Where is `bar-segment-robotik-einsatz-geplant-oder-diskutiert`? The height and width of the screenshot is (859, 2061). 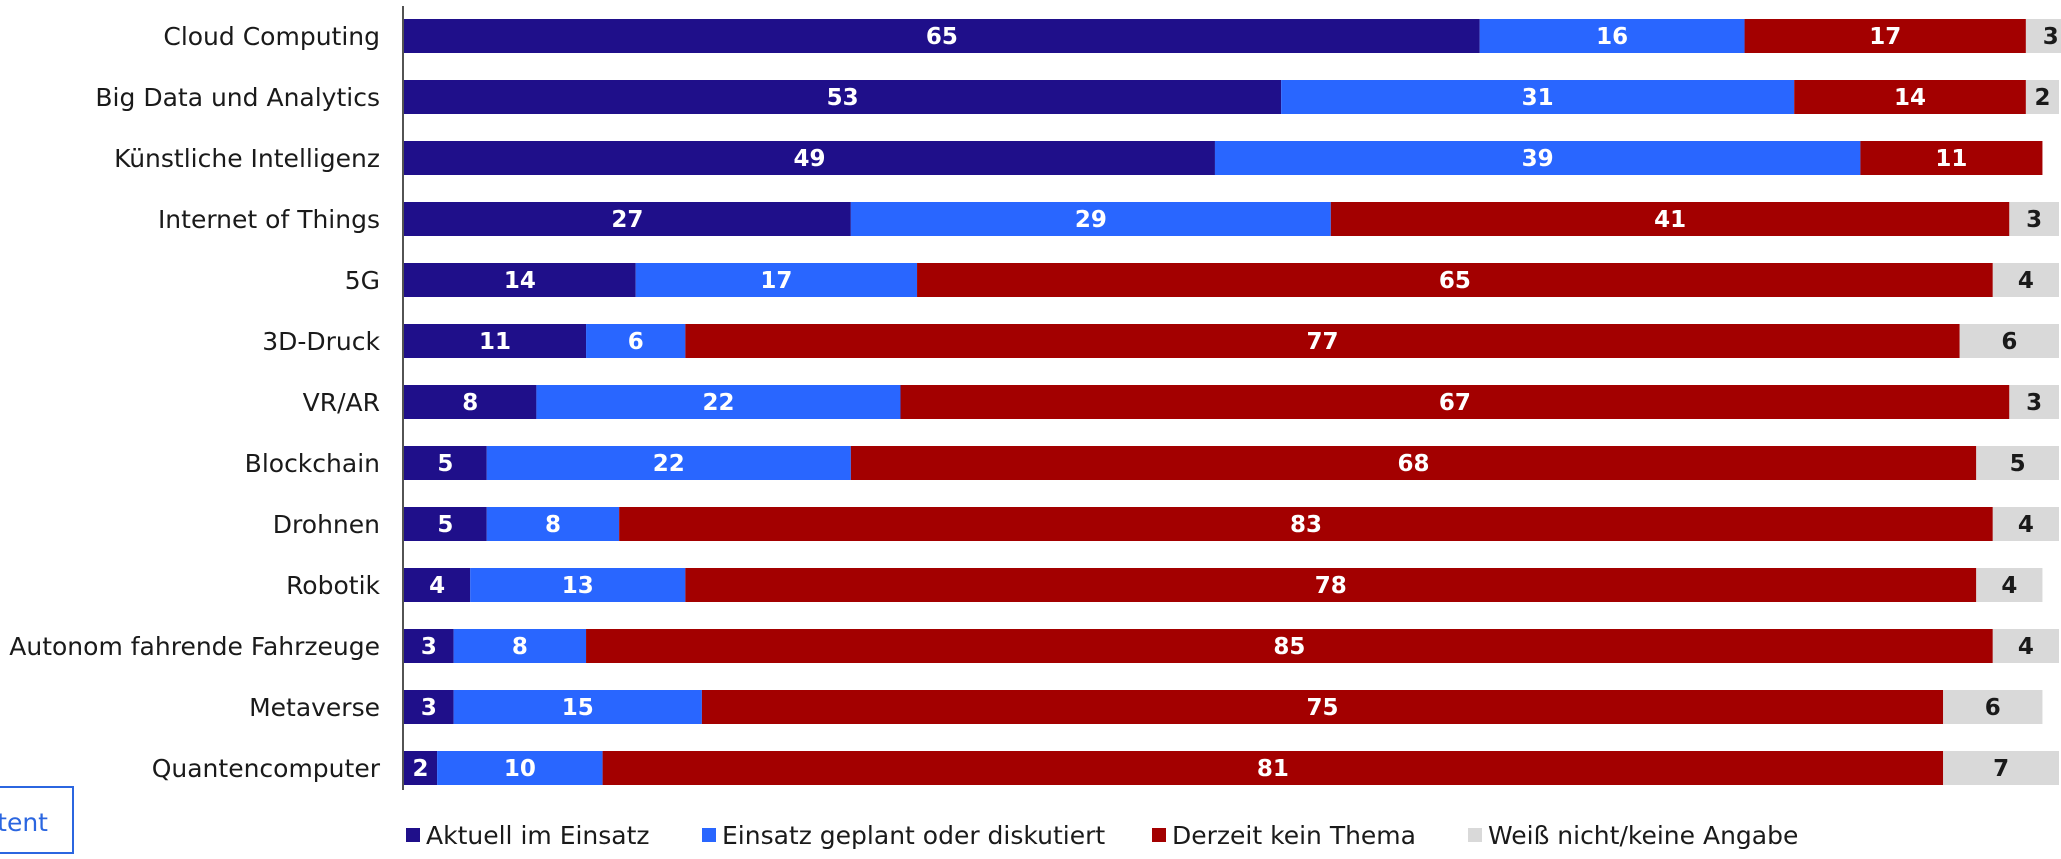
bar-segment-robotik-einsatz-geplant-oder-diskutiert is located at coordinates (578, 585).